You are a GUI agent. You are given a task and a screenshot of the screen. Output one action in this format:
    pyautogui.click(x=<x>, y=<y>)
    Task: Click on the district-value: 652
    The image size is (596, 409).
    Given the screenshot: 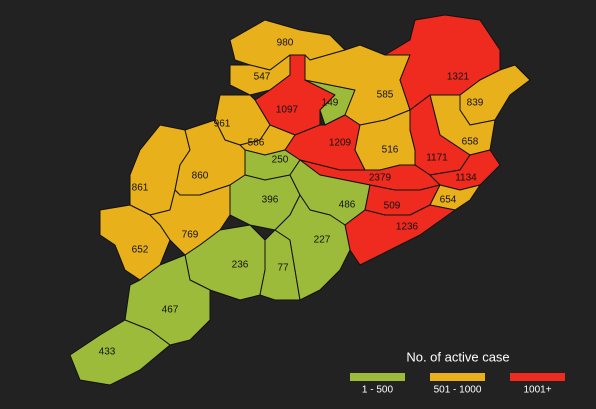 What is the action you would take?
    pyautogui.click(x=140, y=250)
    